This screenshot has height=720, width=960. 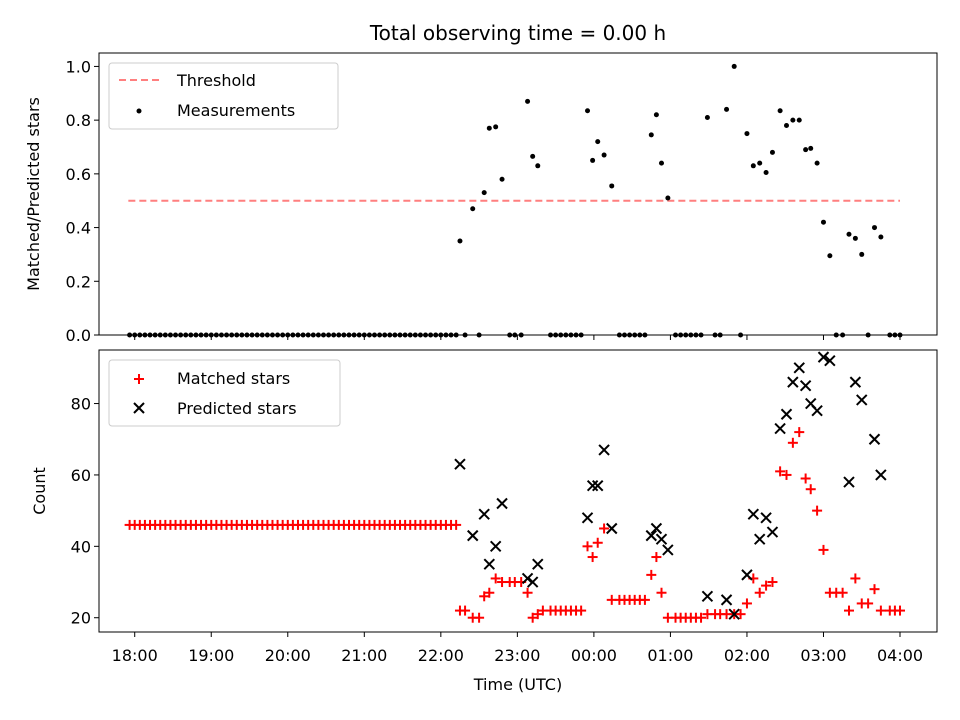 I want to click on bottom-y-tick-label: 20, so click(x=81, y=618).